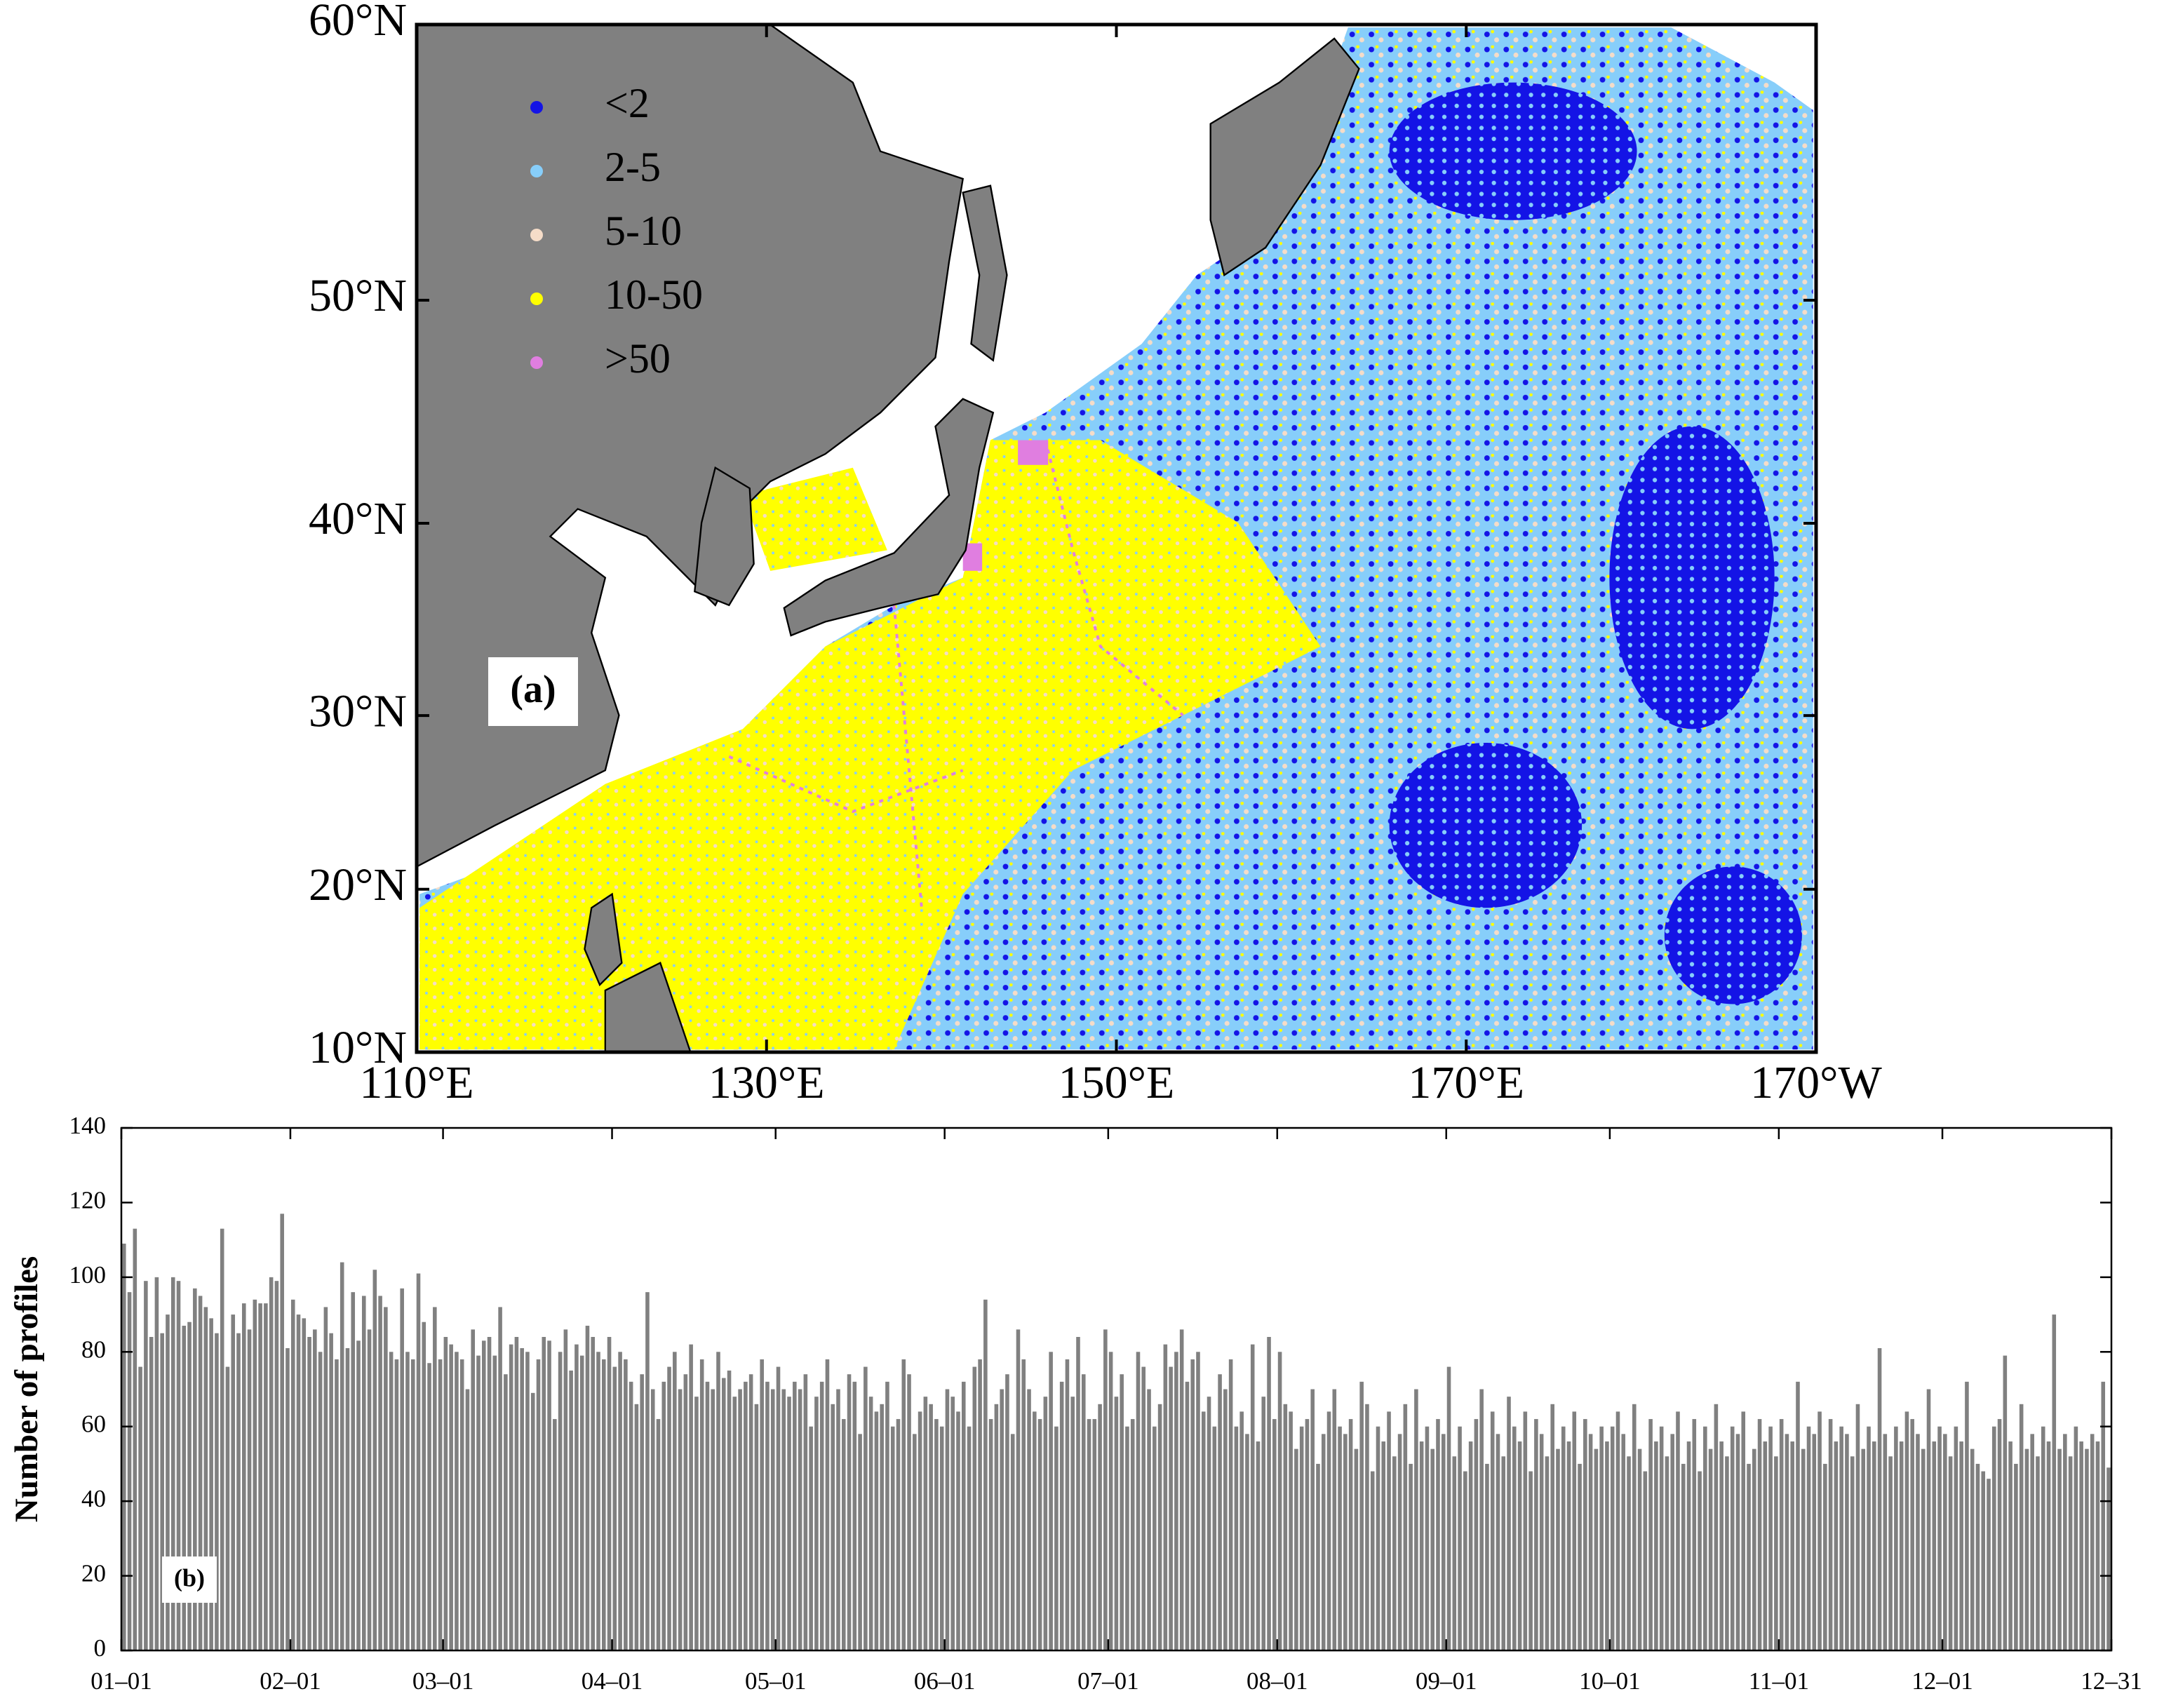  What do you see at coordinates (416, 1082) in the screenshot?
I see `x-tick-label: 110°E` at bounding box center [416, 1082].